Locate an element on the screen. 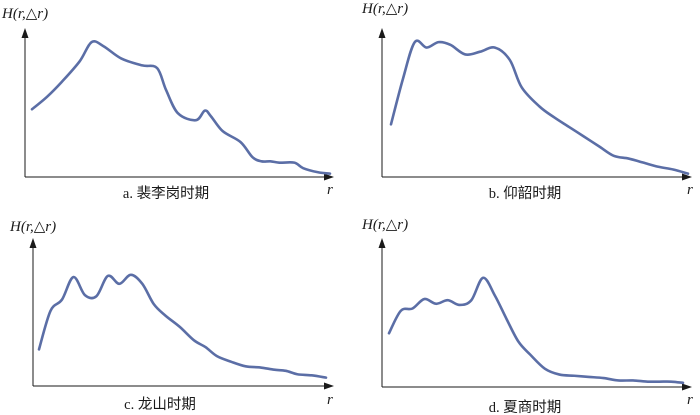 The height and width of the screenshot is (415, 700). panel-caption: c. 龙山时期 is located at coordinates (160, 404).